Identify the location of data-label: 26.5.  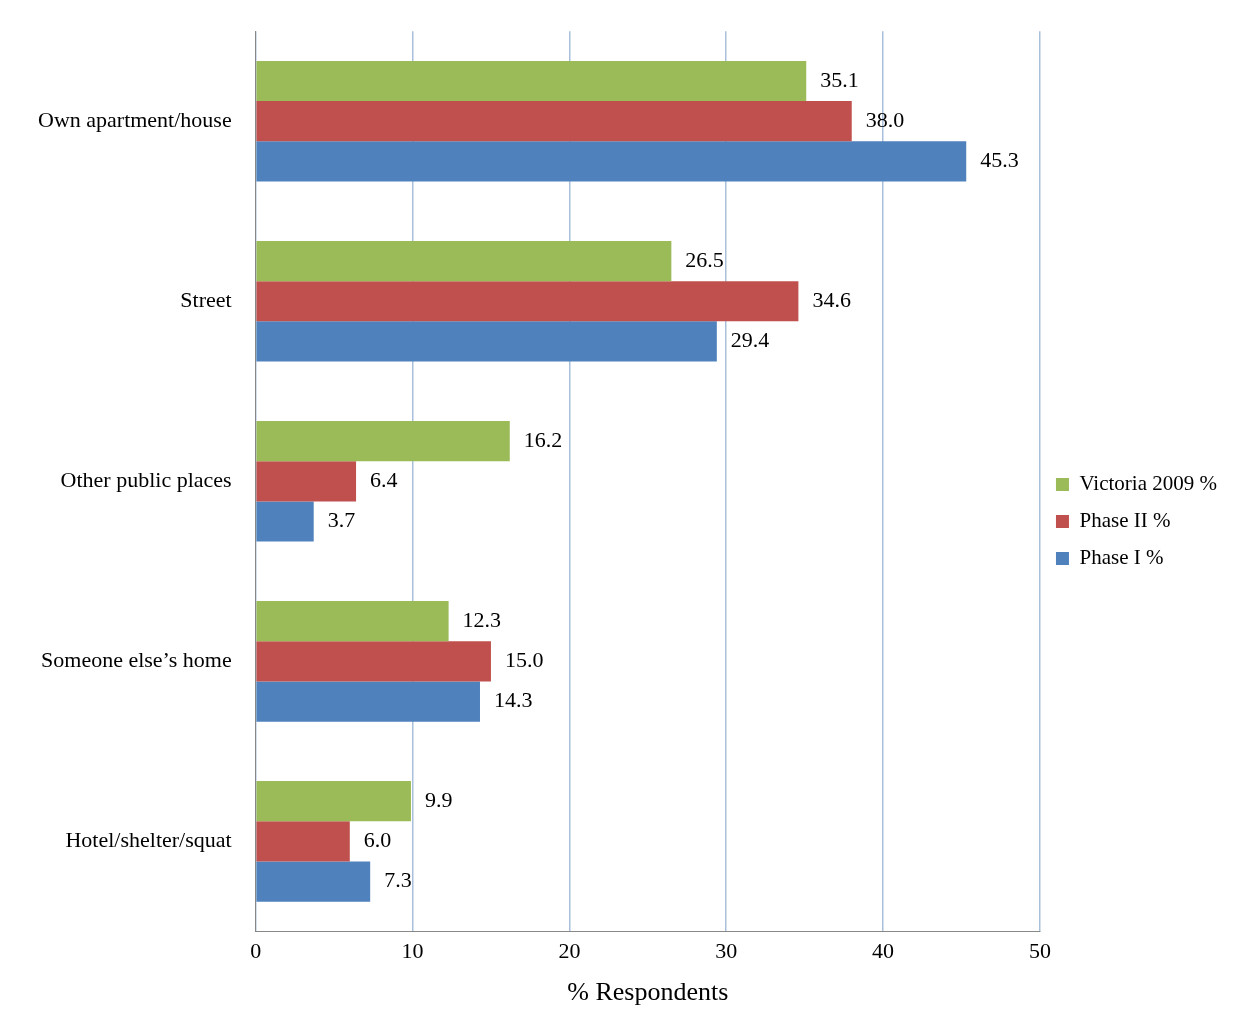
(704, 259).